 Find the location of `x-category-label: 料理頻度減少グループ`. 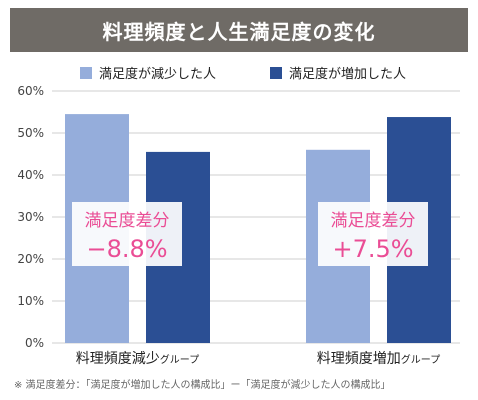

x-category-label: 料理頻度減少グループ is located at coordinates (137, 358).